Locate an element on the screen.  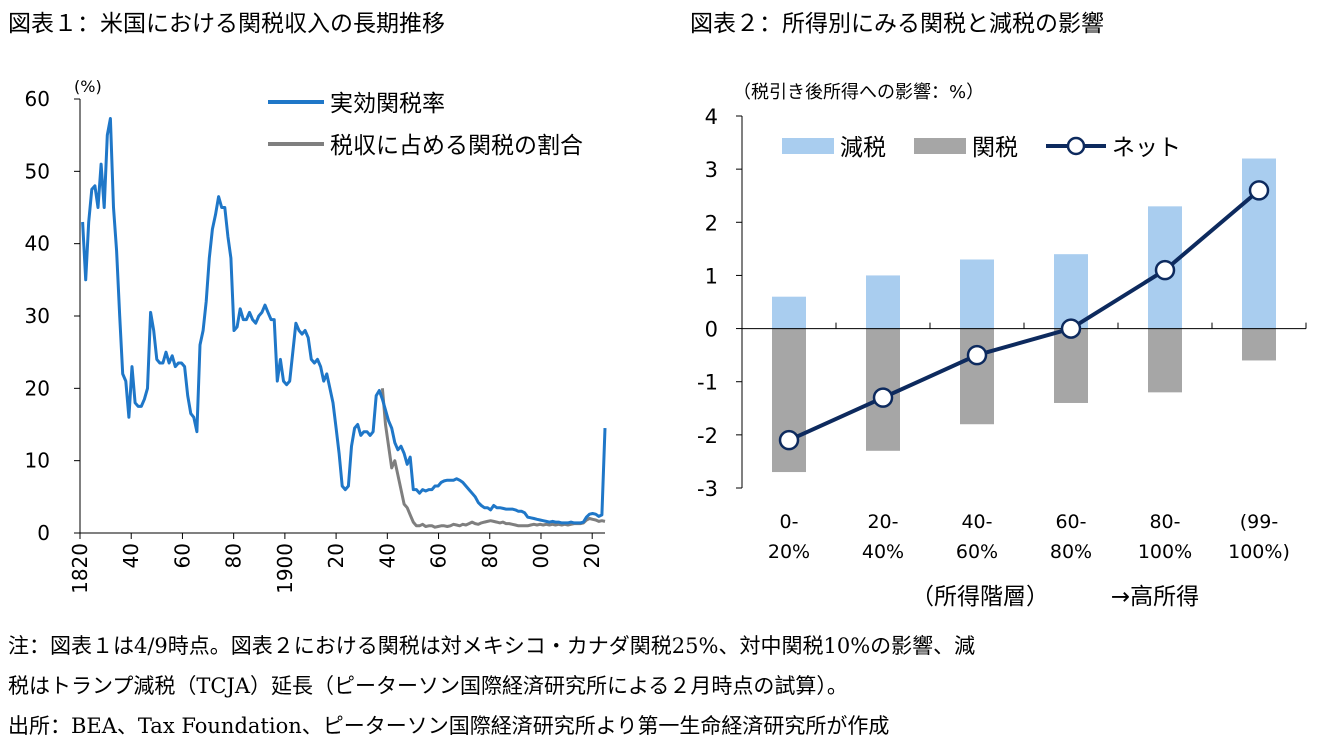
c1-y-tick-label: 20 is located at coordinates (37, 388).